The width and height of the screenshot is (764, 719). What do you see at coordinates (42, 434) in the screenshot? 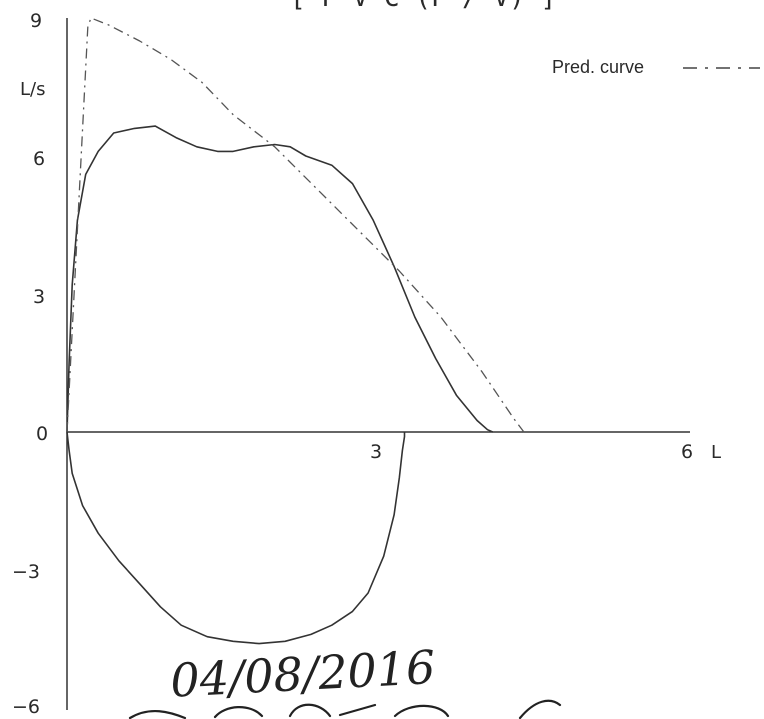
I see `y-tick-label-0: 0` at bounding box center [42, 434].